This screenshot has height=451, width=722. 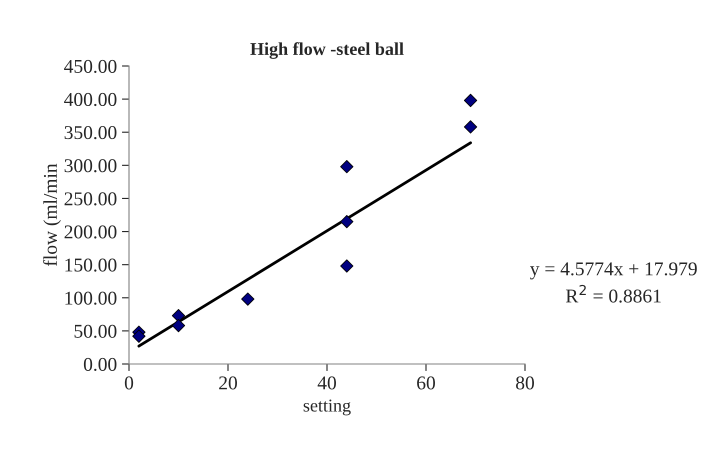 I want to click on y-axis-title: flow (ml/min, so click(x=52, y=215).